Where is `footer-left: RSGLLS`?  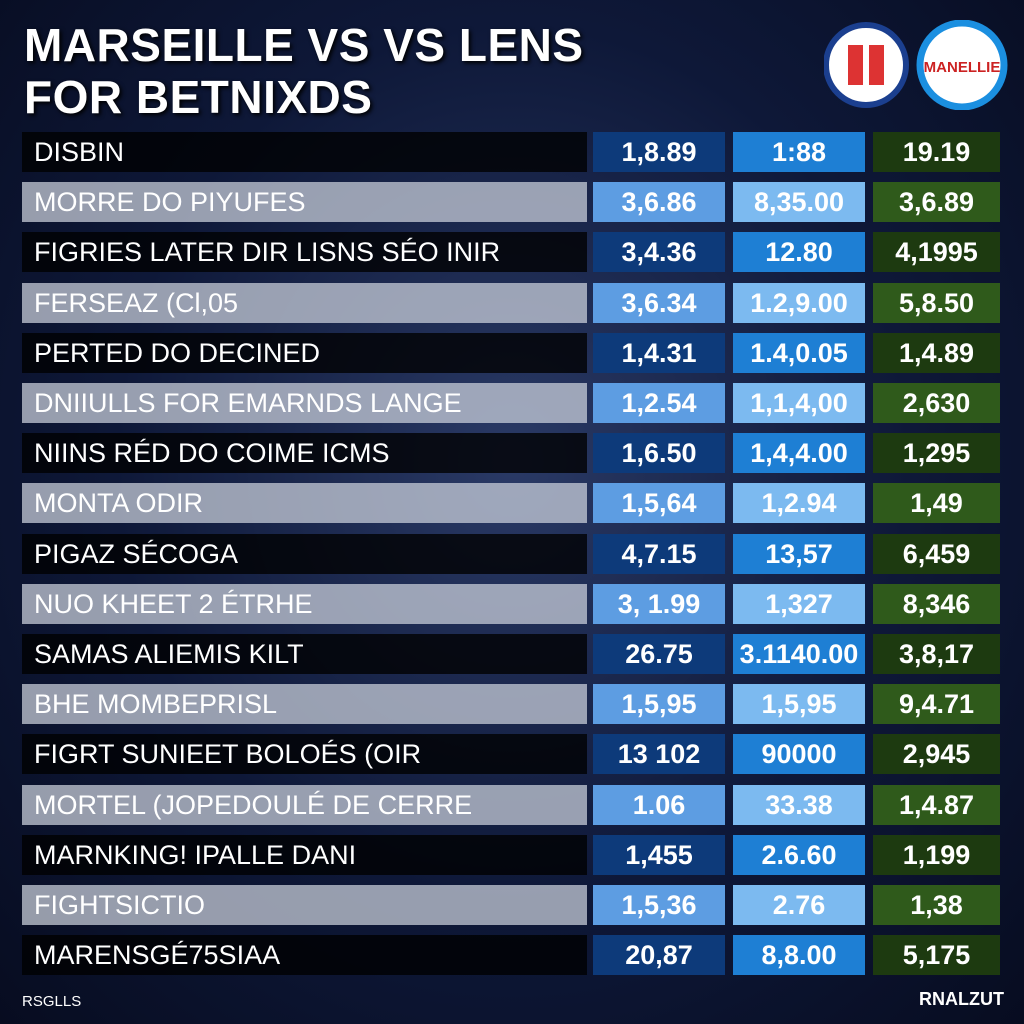 footer-left: RSGLLS is located at coordinates (52, 1001).